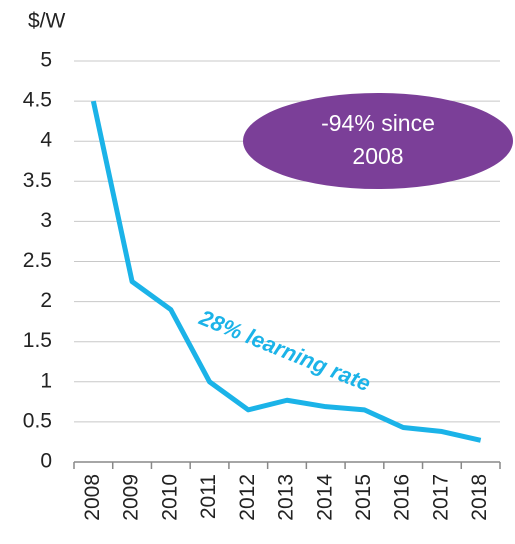 Image resolution: width=515 pixels, height=544 pixels. Describe the element at coordinates (37, 180) in the screenshot. I see `y-tick-label: 3.5` at that location.